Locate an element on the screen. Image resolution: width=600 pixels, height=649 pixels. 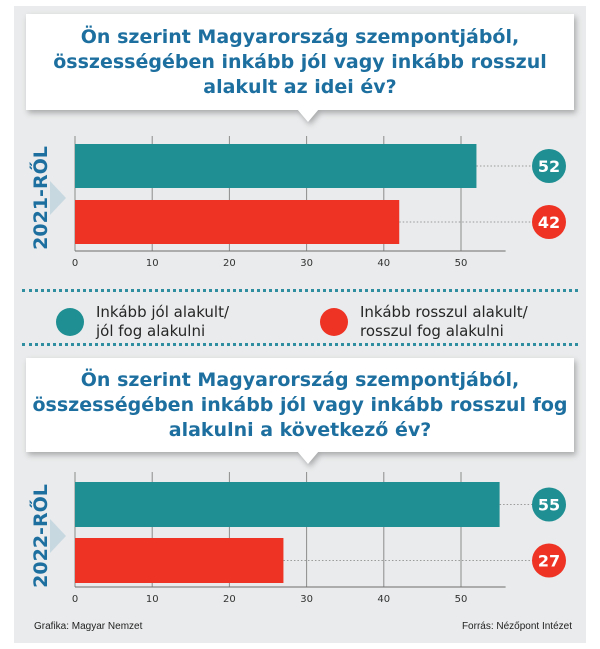
chart-2021-tick-label-20: 20 is located at coordinates (229, 263).